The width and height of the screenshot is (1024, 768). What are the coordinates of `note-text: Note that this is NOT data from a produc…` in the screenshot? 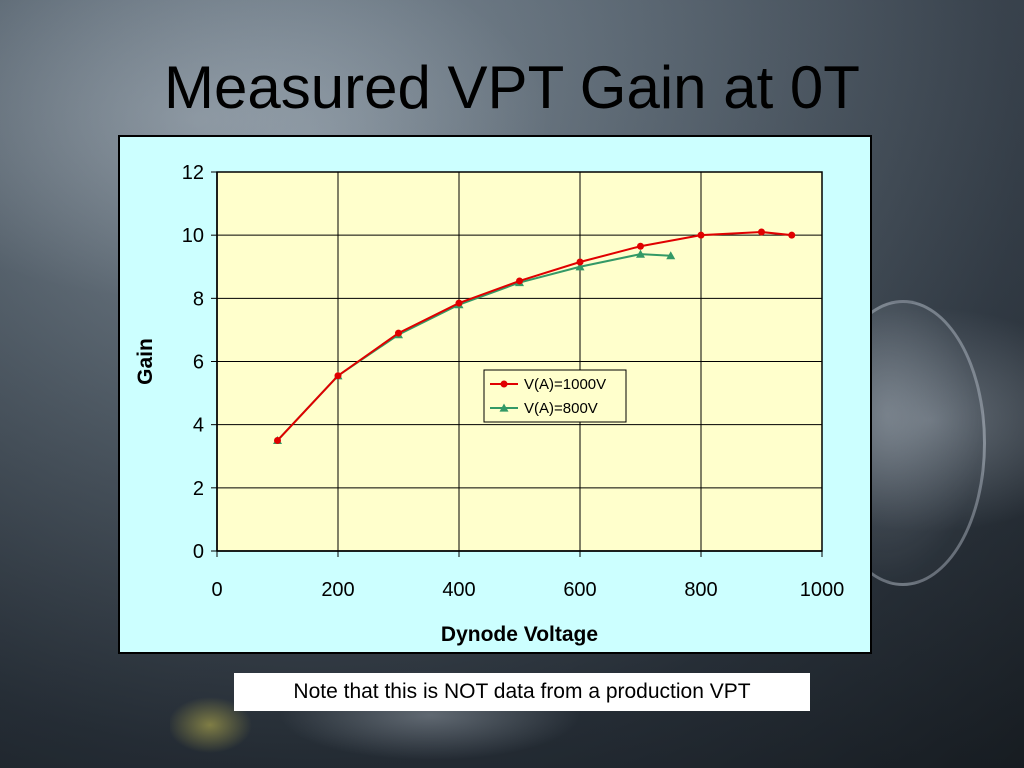 It's located at (522, 691).